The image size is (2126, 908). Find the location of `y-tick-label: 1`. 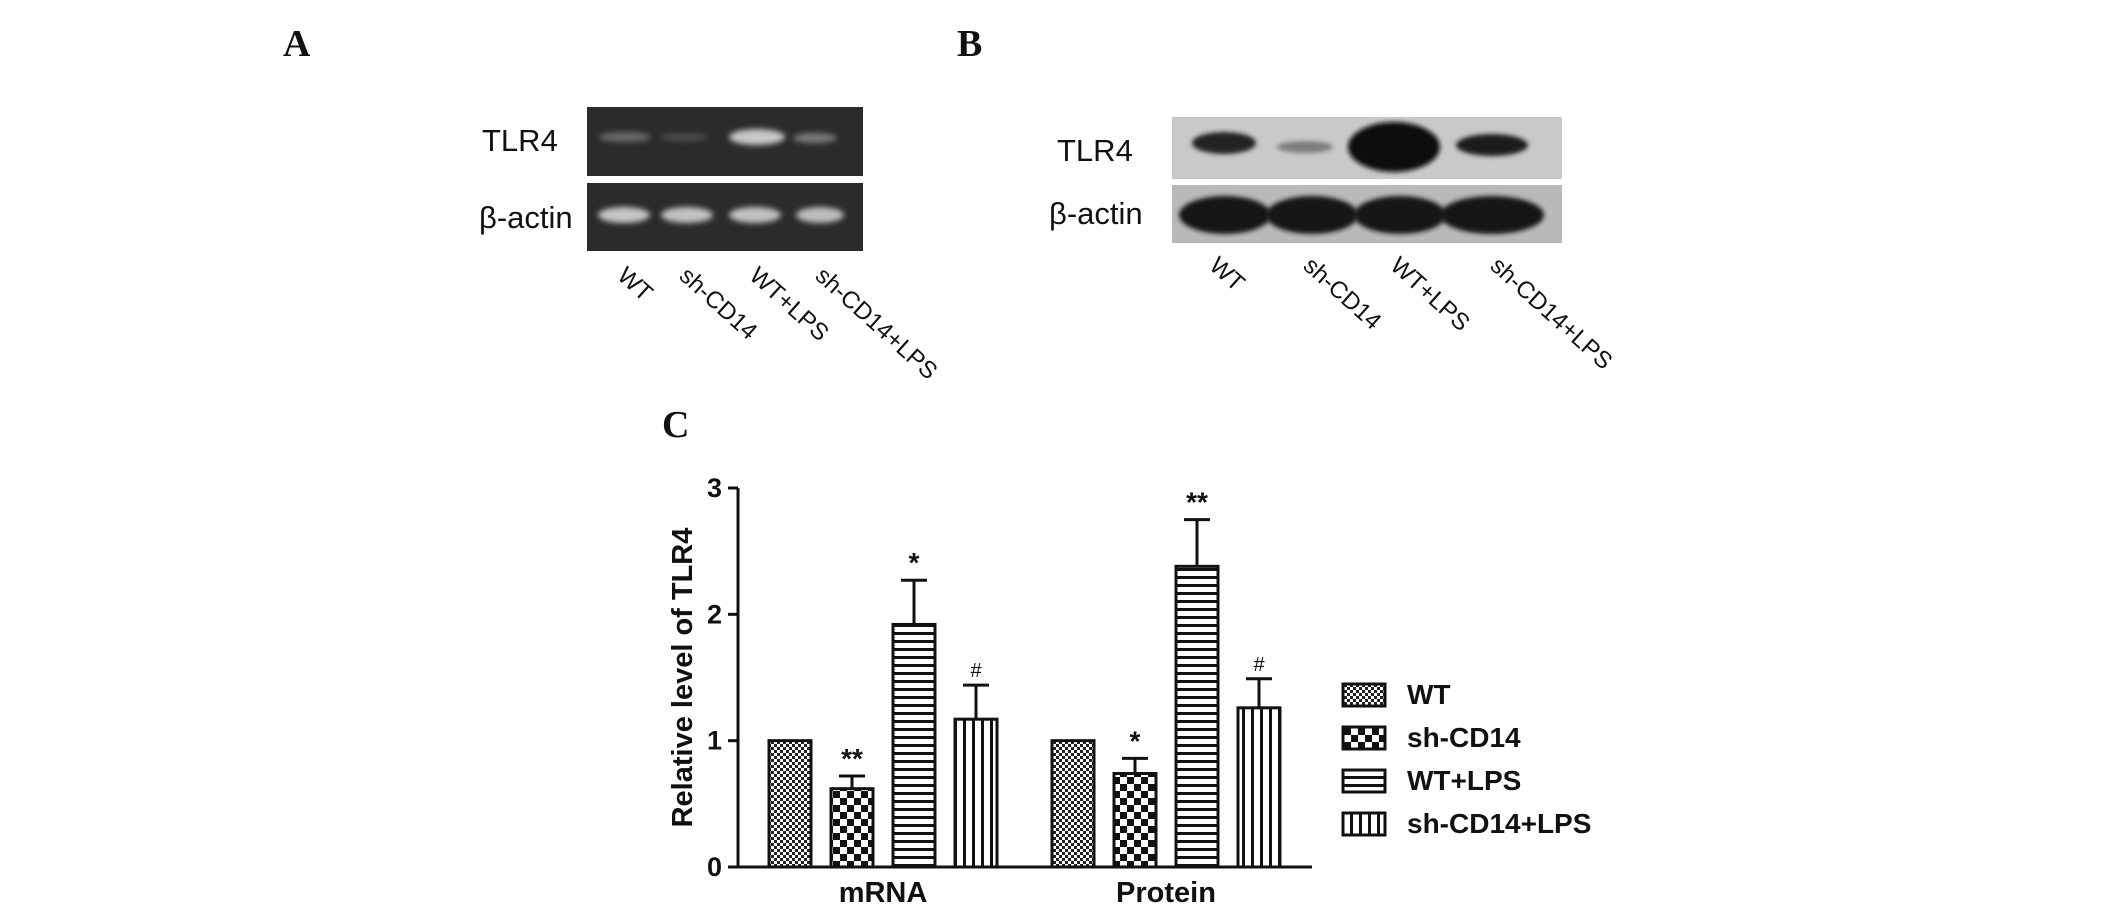

y-tick-label: 1 is located at coordinates (714, 741).